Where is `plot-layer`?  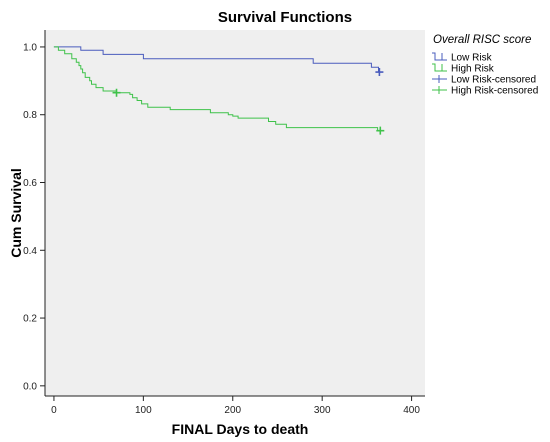
plot-layer is located at coordinates (219, 90).